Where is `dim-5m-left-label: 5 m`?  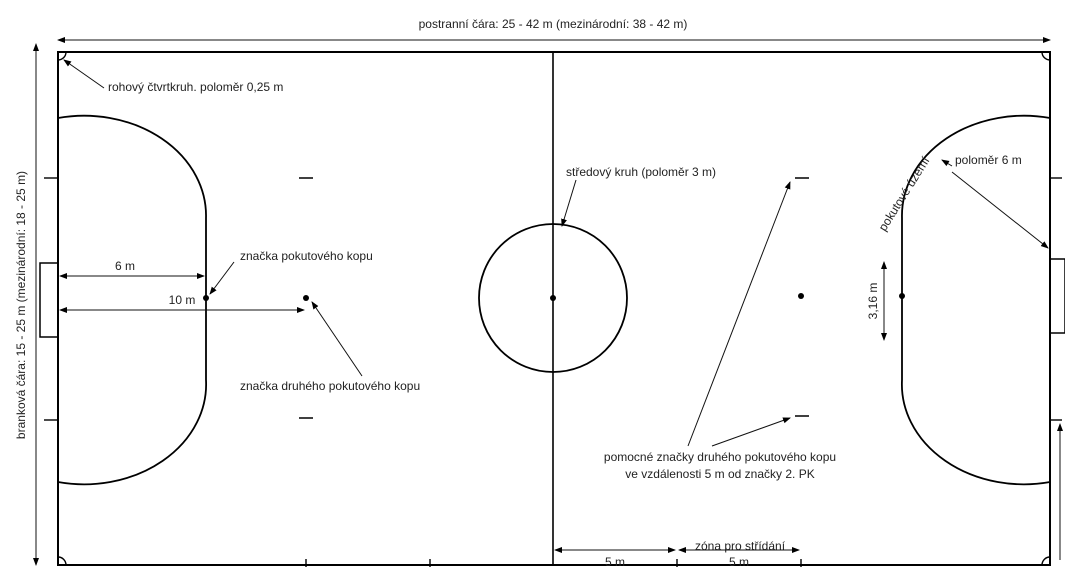
dim-5m-left-label: 5 m is located at coordinates (615, 561).